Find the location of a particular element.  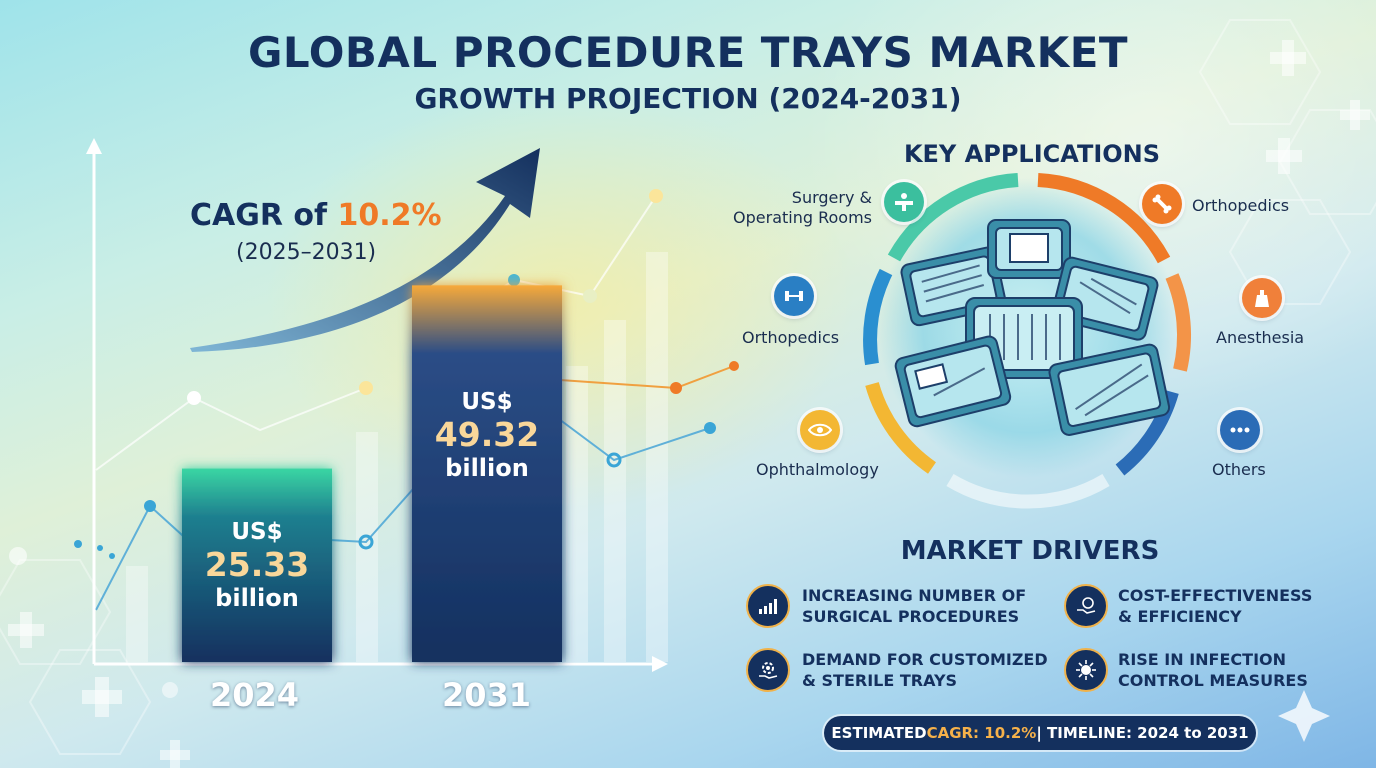

cagr-value: 10.2% is located at coordinates (389, 215).